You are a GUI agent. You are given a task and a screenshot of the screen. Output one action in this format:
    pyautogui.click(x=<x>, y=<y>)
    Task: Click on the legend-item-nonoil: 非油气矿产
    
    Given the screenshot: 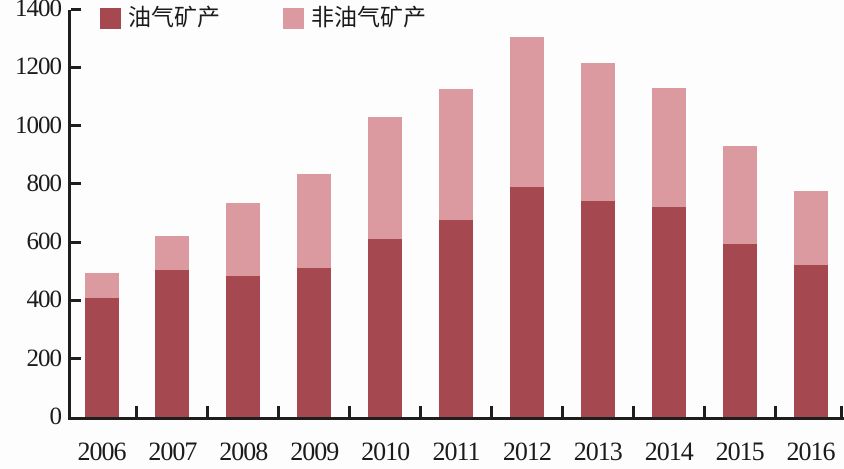 What is the action you would take?
    pyautogui.click(x=354, y=18)
    